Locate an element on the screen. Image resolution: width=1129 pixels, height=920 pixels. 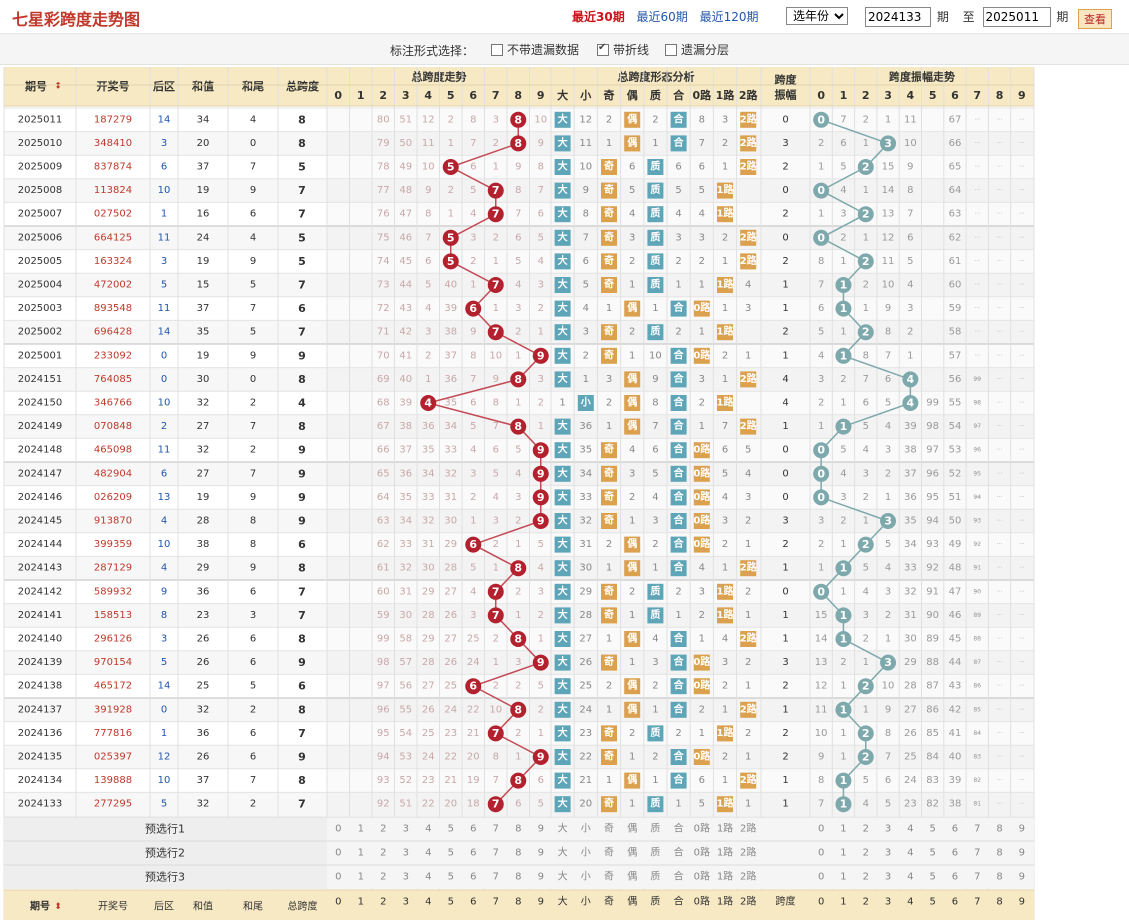
span-miss: 74 is located at coordinates (383, 261).